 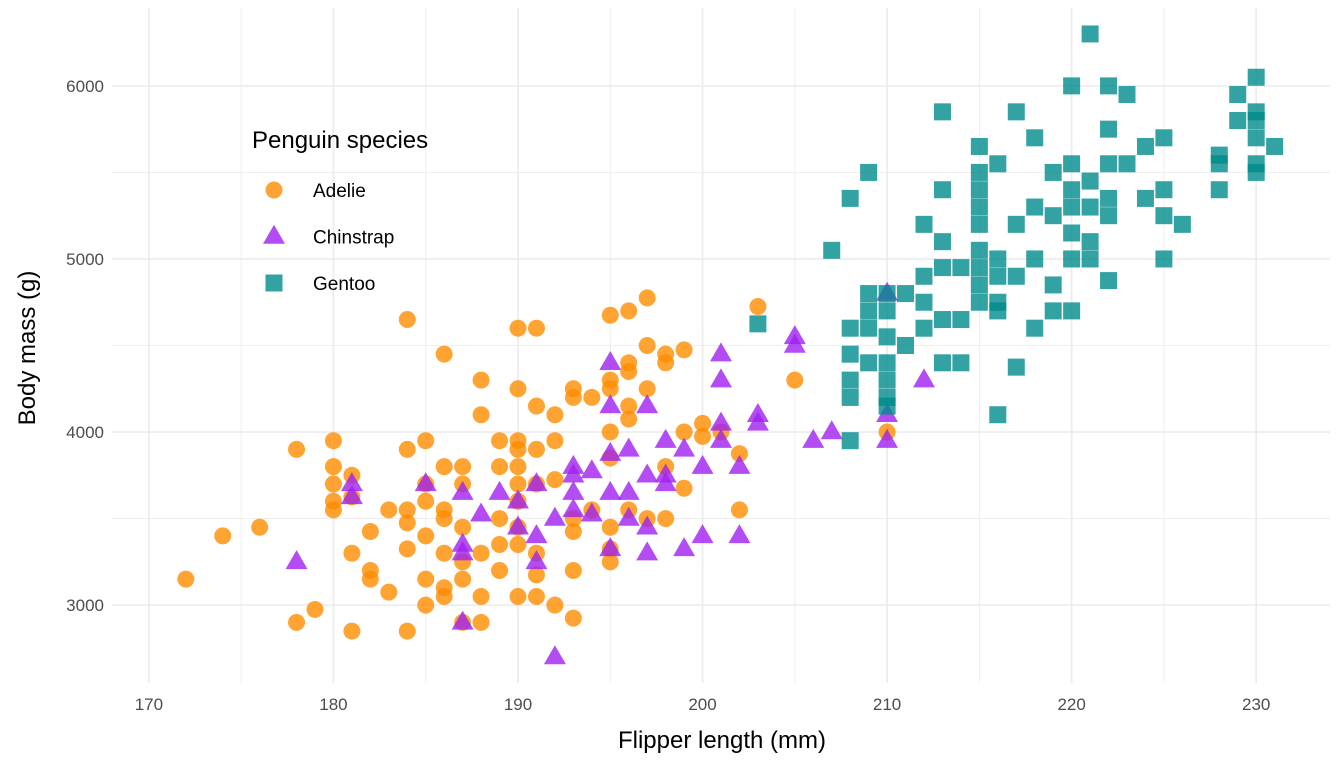 I want to click on x-axis-title: Flipper length (mm), so click(x=722, y=740).